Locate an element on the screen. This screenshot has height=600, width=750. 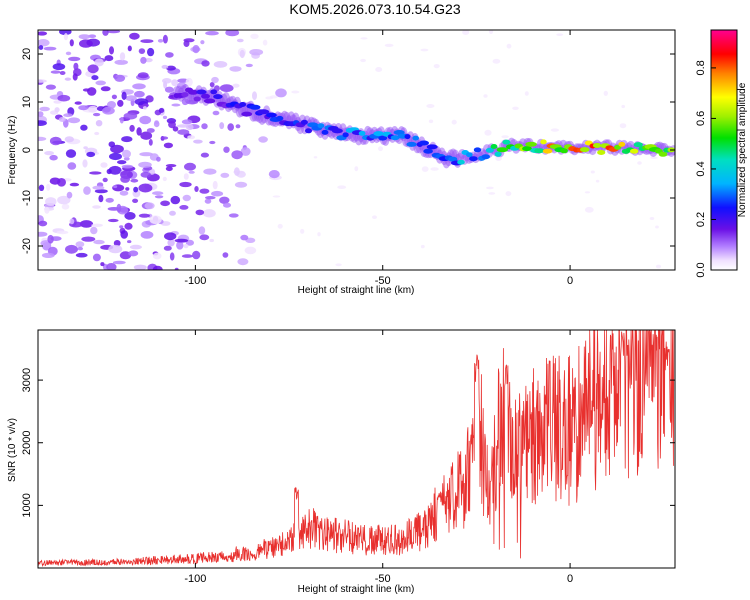
colorbar-tick-label: 0.8 is located at coordinates (701, 67).